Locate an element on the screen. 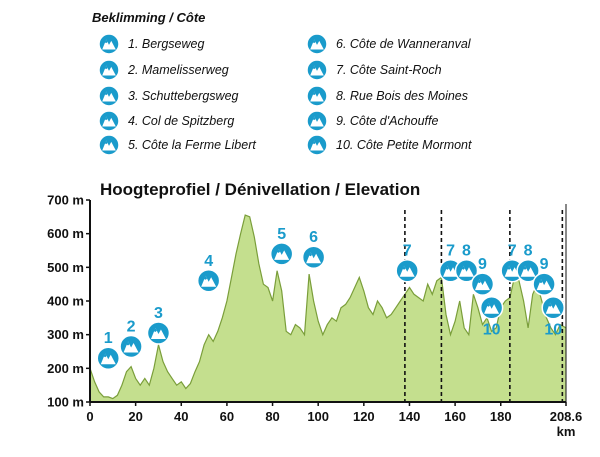 The width and height of the screenshot is (600, 457). x-axis-label: km is located at coordinates (566, 431).